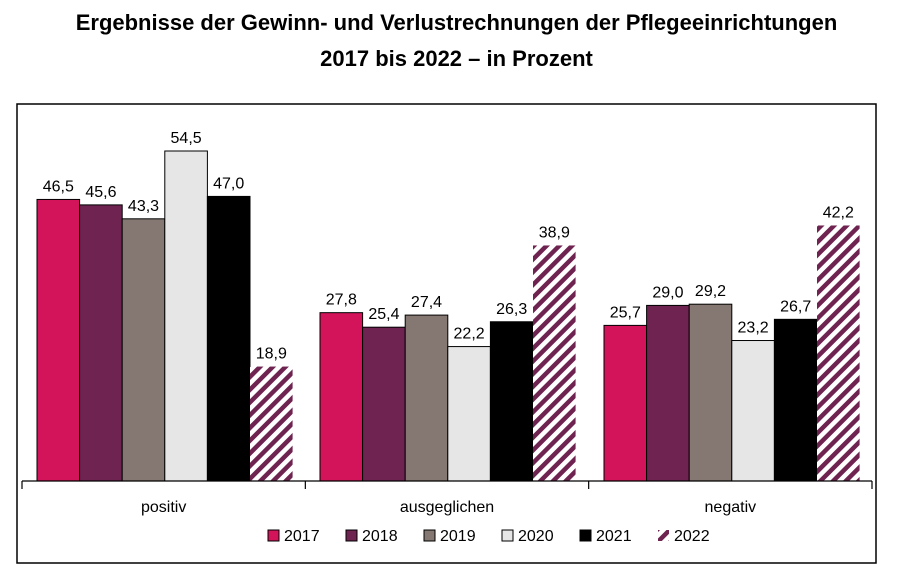  What do you see at coordinates (143, 206) in the screenshot?
I see `data-label-2019-positiv: 43,3` at bounding box center [143, 206].